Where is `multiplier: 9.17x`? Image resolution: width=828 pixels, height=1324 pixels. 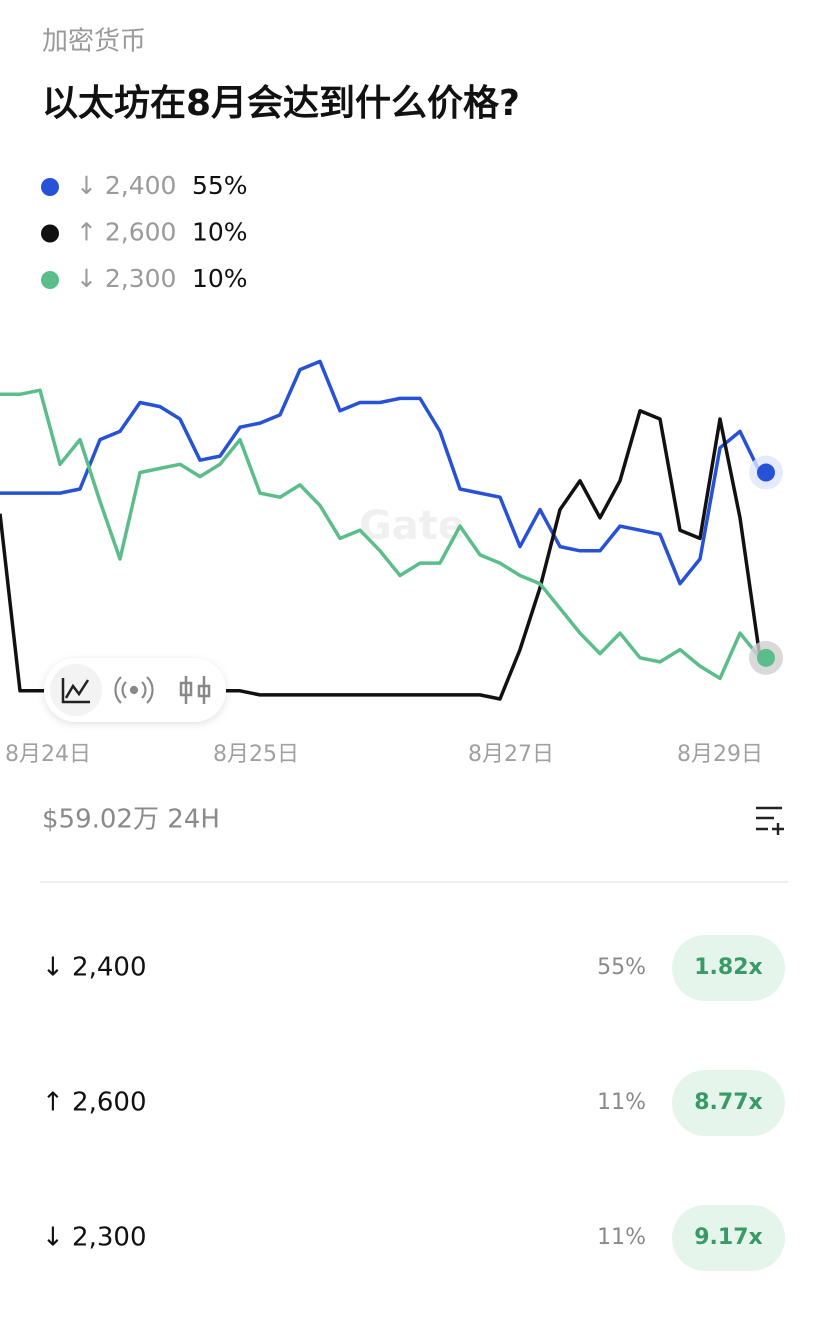
multiplier: 9.17x is located at coordinates (728, 1237).